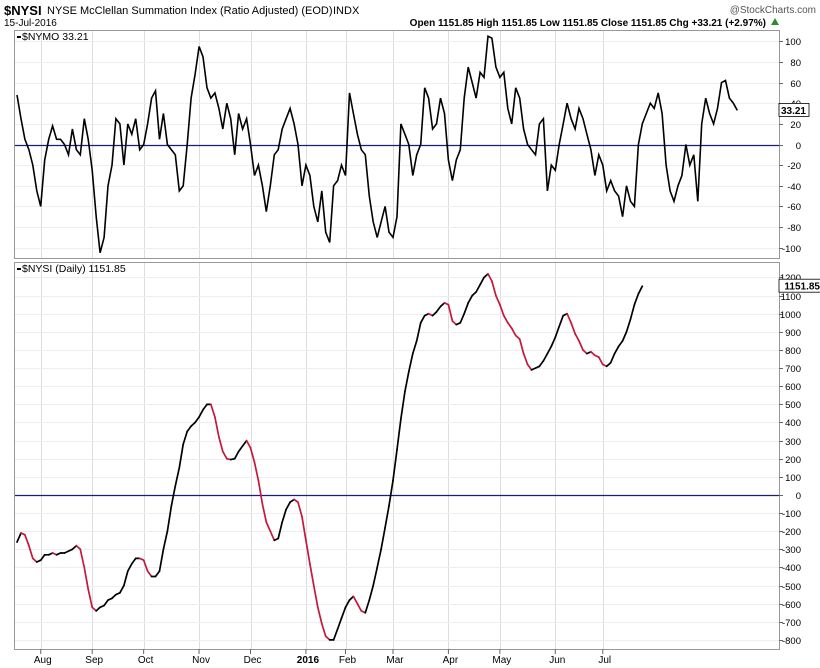 This screenshot has height=668, width=820. I want to click on nysi-y-tick-label: -200, so click(791, 532).